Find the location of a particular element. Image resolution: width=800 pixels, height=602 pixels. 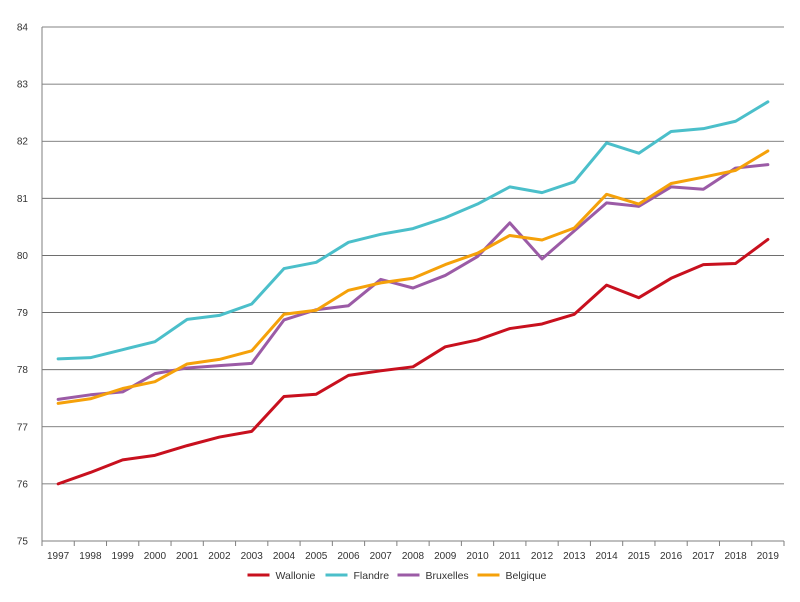

legend: Wallonie Flandre Bruxelles Belgique is located at coordinates (397, 576).